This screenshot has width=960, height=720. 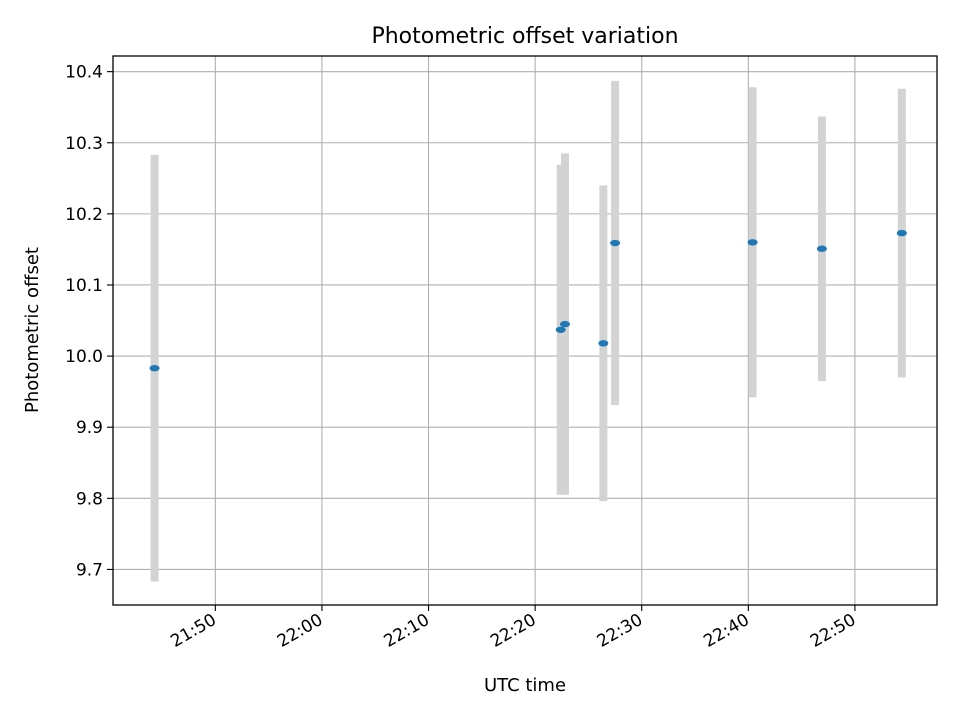 What do you see at coordinates (525, 685) in the screenshot?
I see `x-axis-label: UTC time` at bounding box center [525, 685].